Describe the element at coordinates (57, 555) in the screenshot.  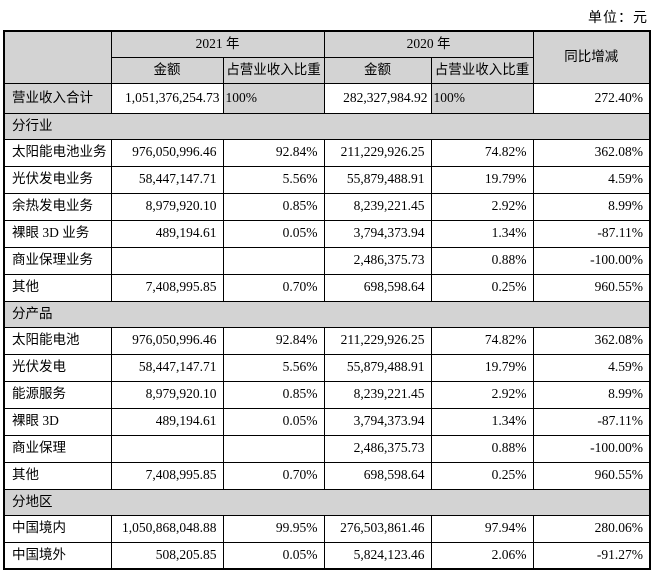
I see `row-label: 中国境外` at that location.